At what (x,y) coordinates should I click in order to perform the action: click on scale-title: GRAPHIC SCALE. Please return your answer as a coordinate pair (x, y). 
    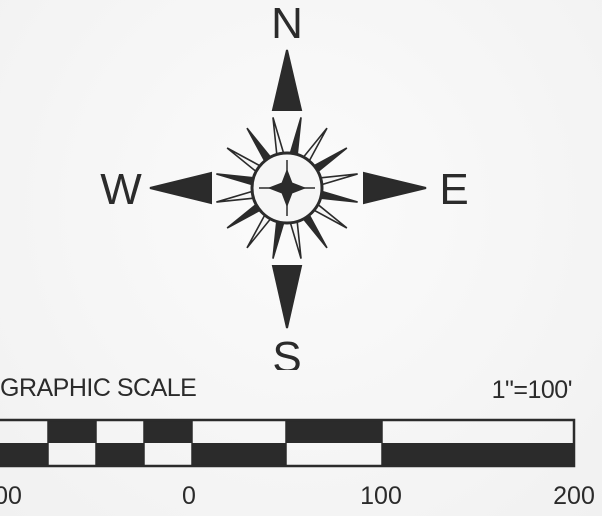
    Looking at the image, I should click on (98, 388).